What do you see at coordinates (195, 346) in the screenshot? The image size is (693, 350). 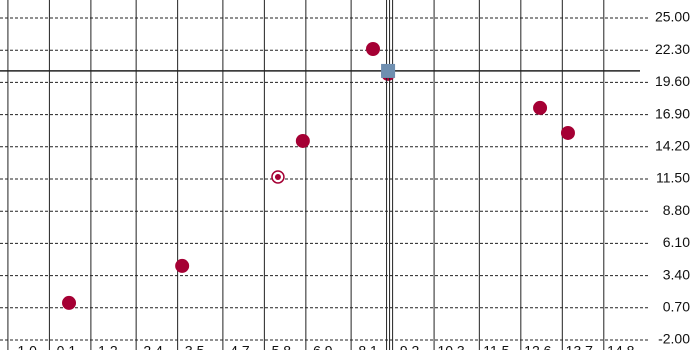 I see `x-tick-label: 3.5` at bounding box center [195, 346].